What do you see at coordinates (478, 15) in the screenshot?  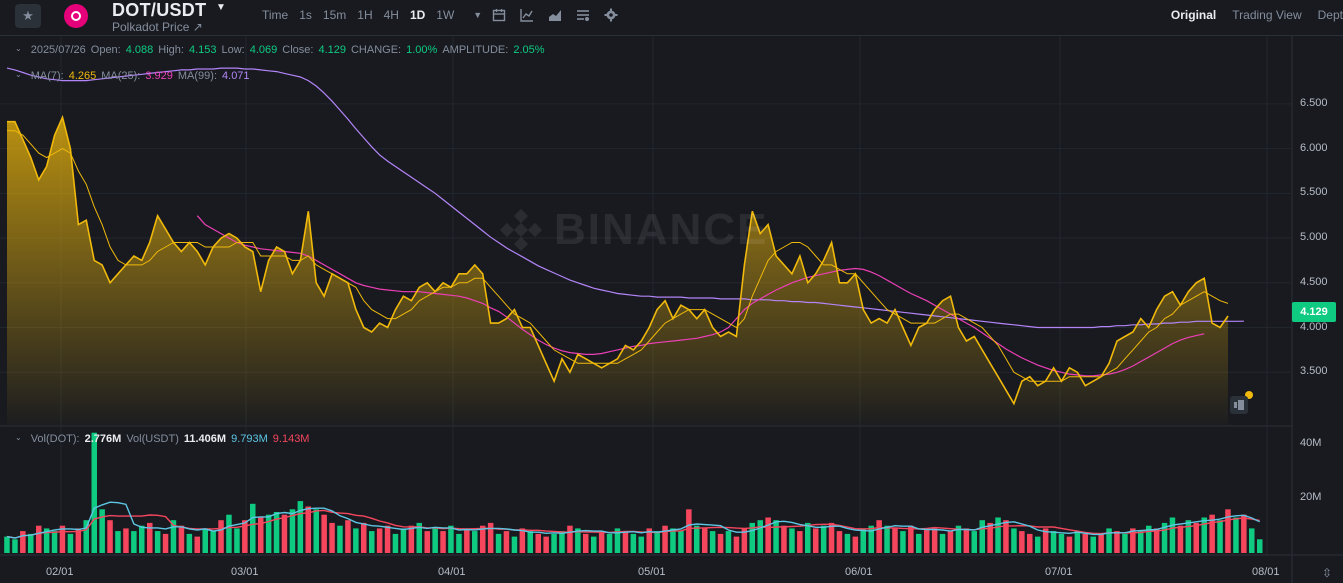 I see `interval-more-icon: ▼` at bounding box center [478, 15].